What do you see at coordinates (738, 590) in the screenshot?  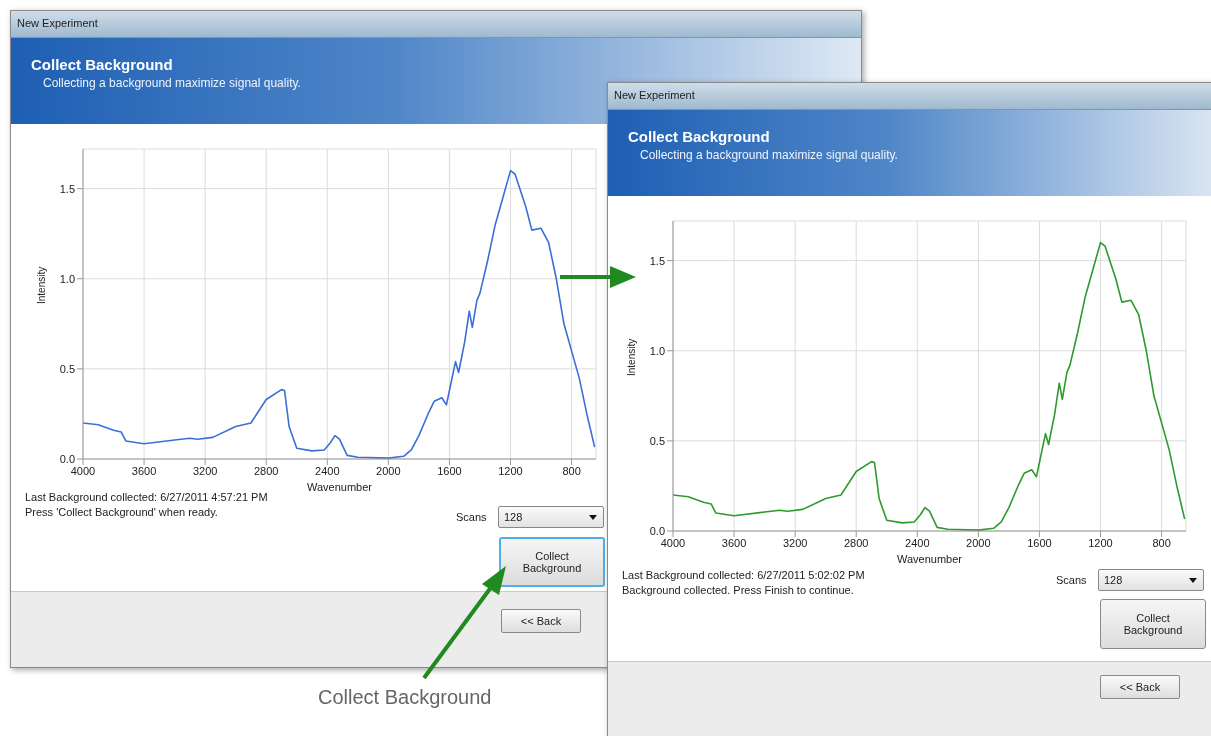 I see `text: Background collected. Press Finish to continue.` at bounding box center [738, 590].